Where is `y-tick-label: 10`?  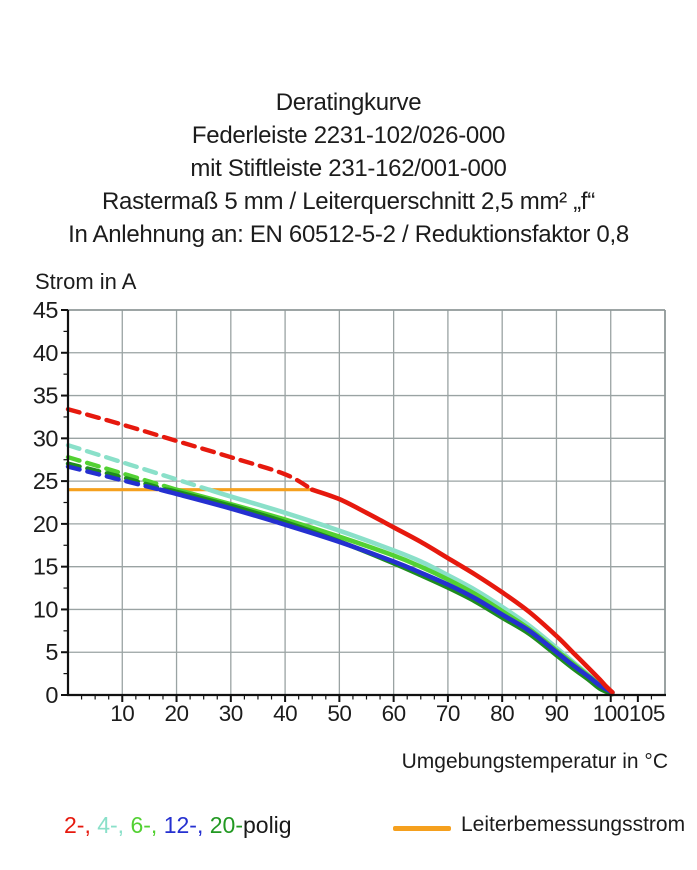 y-tick-label: 10 is located at coordinates (46, 609).